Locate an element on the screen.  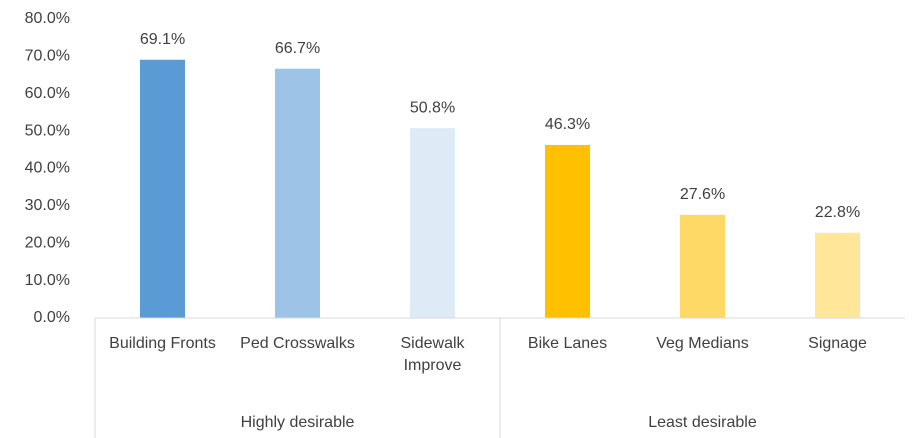
y-tick-label: 10.0% is located at coordinates (47, 280).